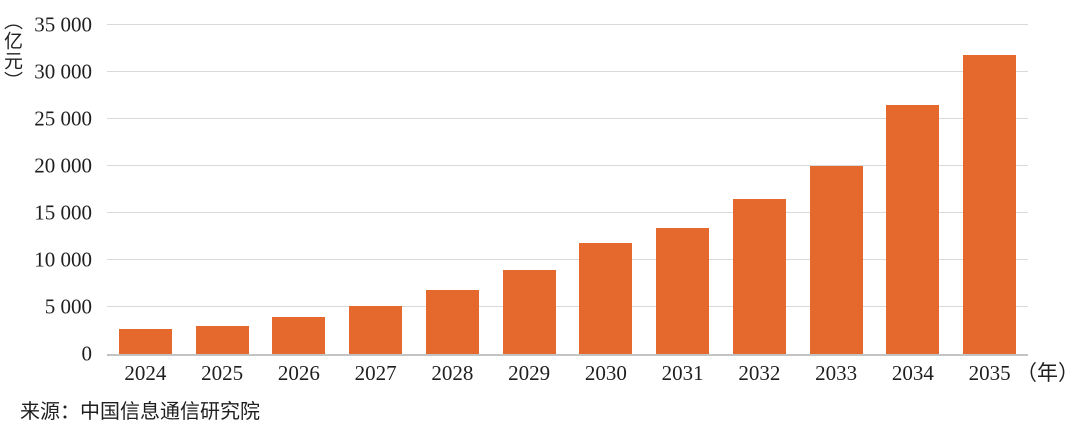 Image resolution: width=1080 pixels, height=430 pixels. What do you see at coordinates (682, 373) in the screenshot?
I see `x-tick-label: 2031` at bounding box center [682, 373].